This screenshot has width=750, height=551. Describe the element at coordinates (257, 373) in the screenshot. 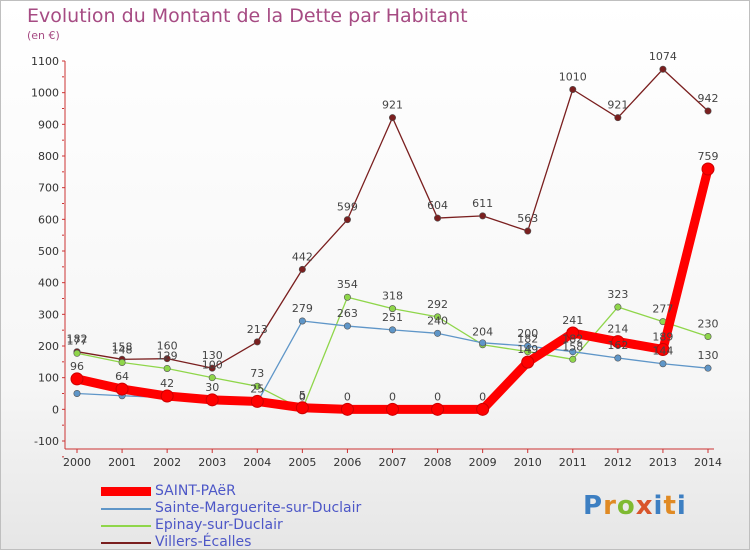

I see `data-label: 73` at that location.